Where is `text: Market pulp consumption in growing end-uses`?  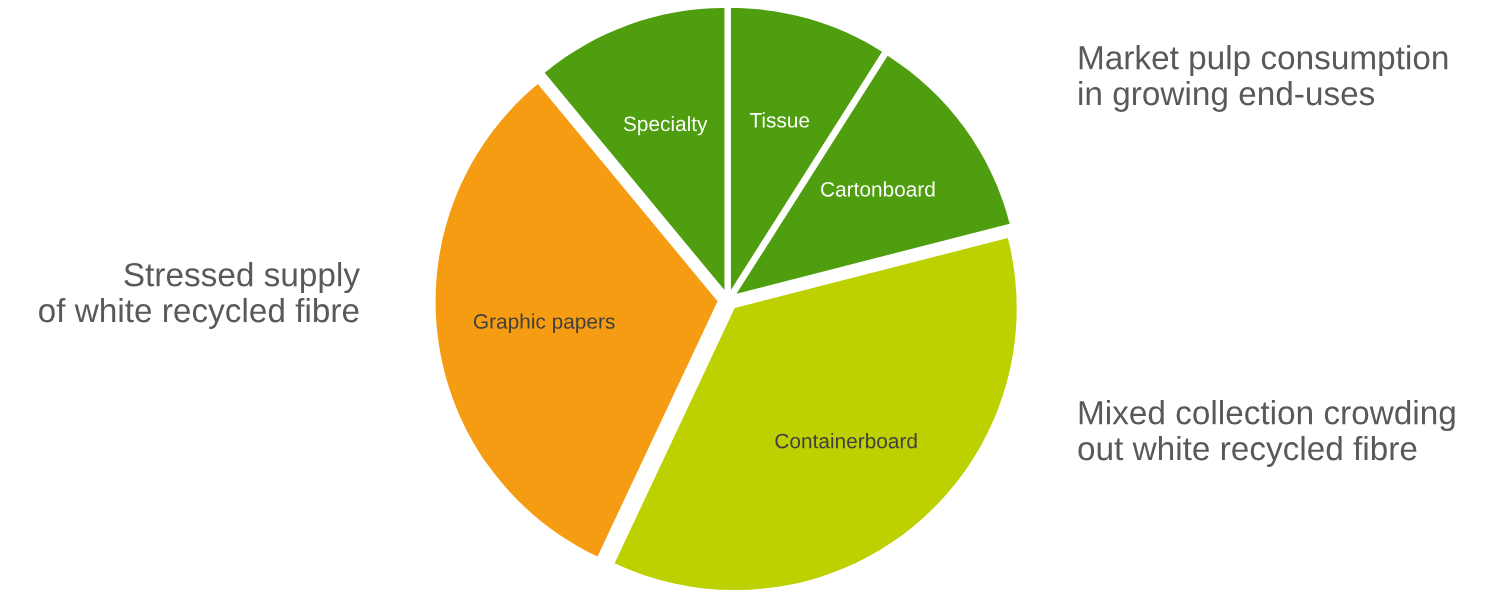 text: Market pulp consumption in growing end-uses is located at coordinates (1263, 78).